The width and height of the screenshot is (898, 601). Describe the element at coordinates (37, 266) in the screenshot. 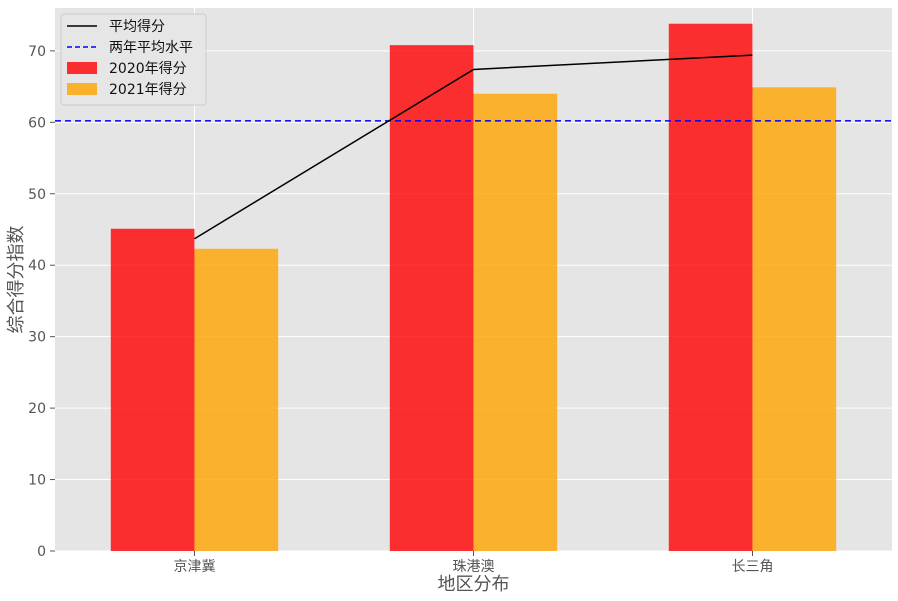

I see `y-tick-label: 40` at that location.